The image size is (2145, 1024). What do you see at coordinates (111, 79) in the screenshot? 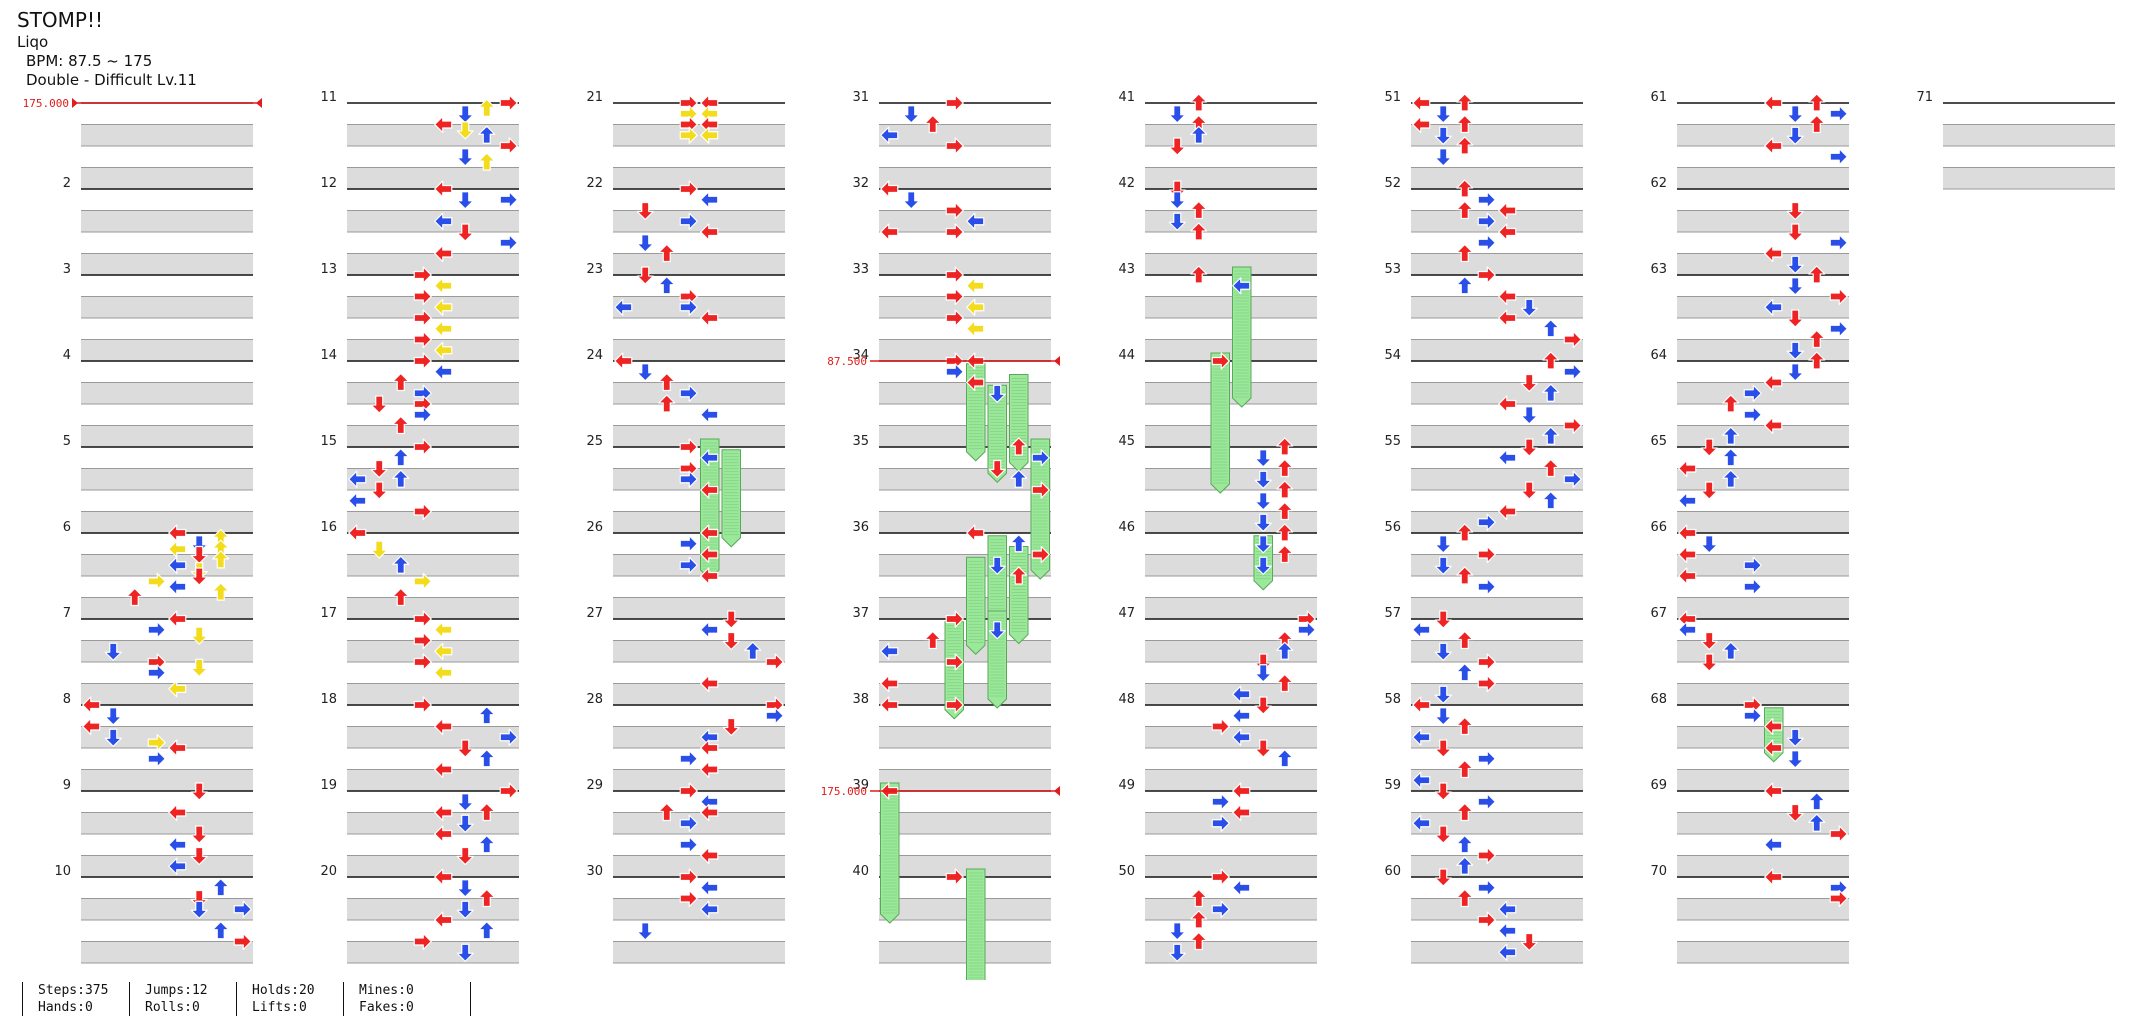
I see `difficulty-label: Double - Difficult Lv.11` at bounding box center [111, 79].